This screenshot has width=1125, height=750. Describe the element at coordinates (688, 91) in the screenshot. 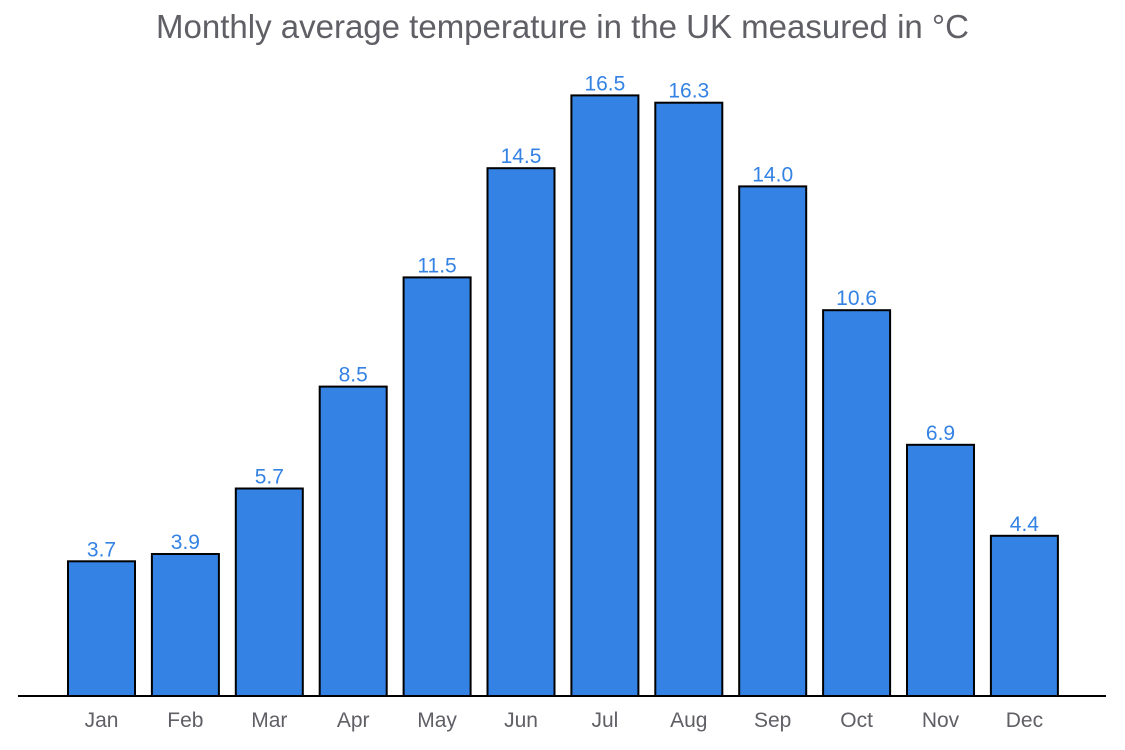

I see `value-label-aug: 16.3` at that location.